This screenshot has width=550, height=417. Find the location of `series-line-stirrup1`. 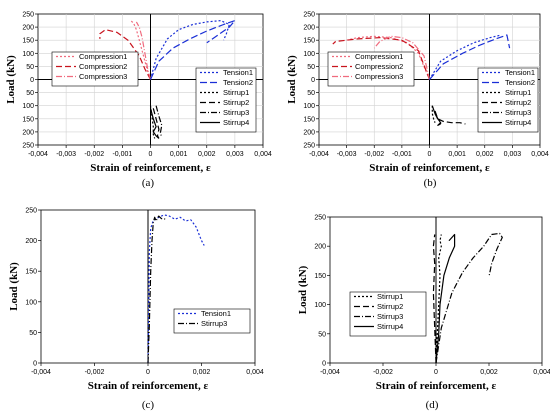

series-line-stirrup1 is located at coordinates (438, 299).